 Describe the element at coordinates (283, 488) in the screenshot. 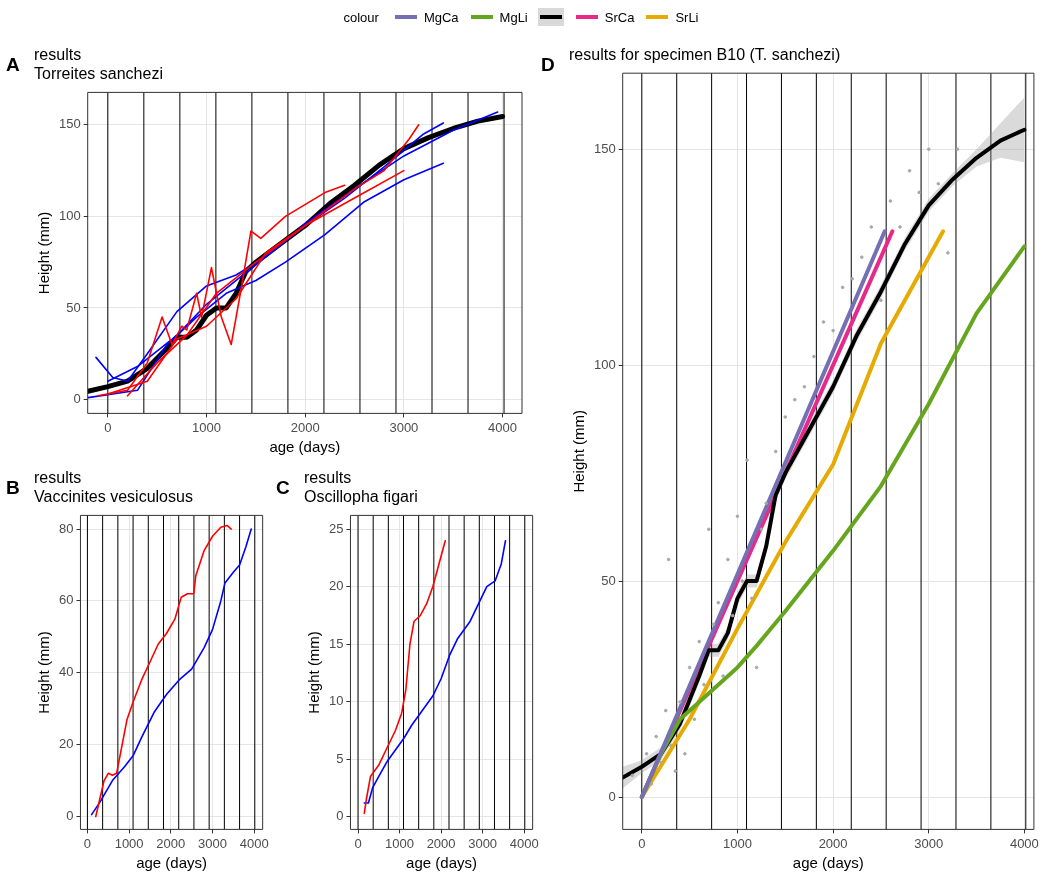

I see `text: C` at that location.